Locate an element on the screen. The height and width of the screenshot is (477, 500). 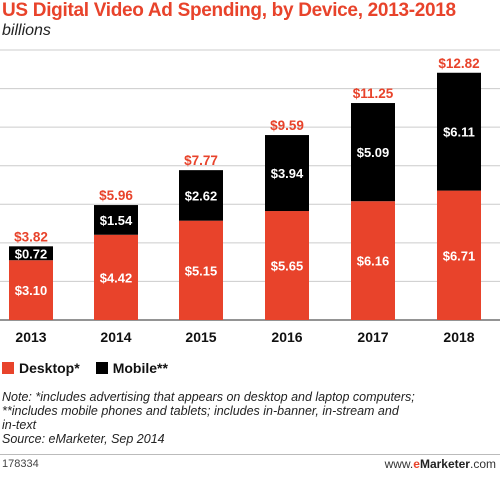
bar-desktop-2015 is located at coordinates (201, 270).